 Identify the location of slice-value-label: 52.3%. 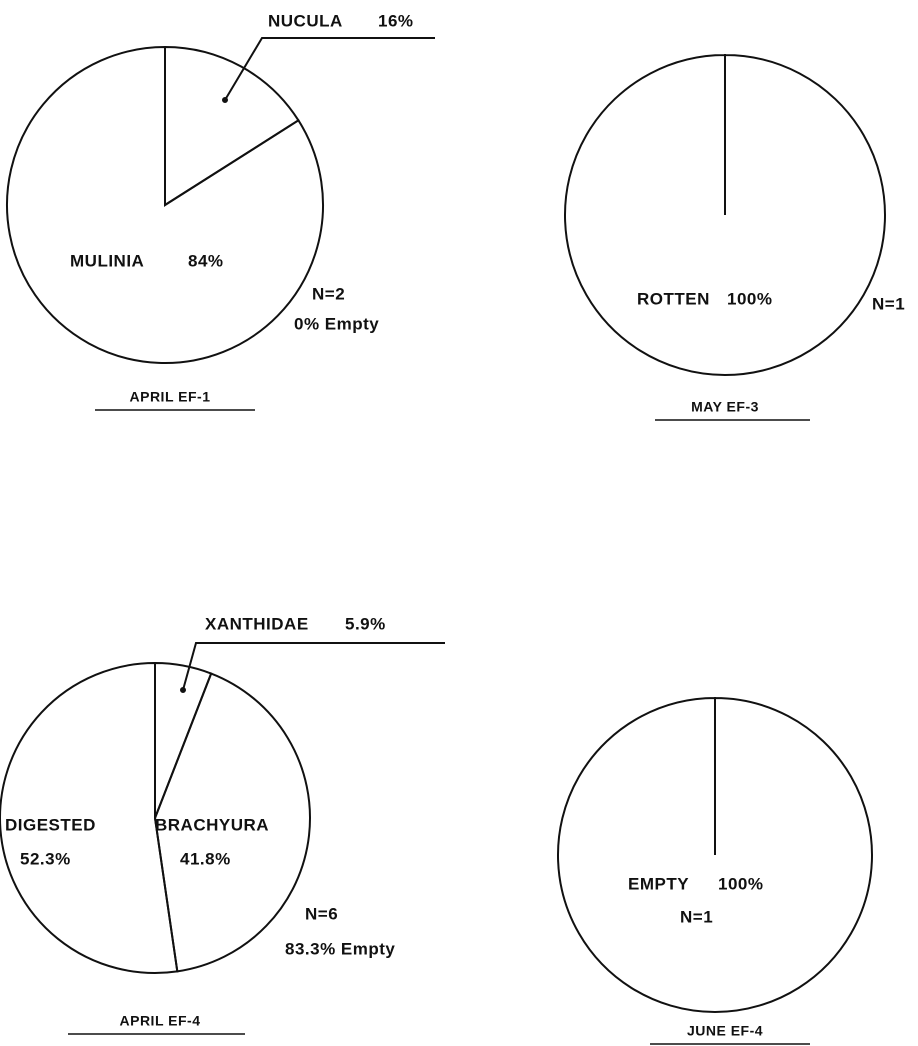
(45, 858).